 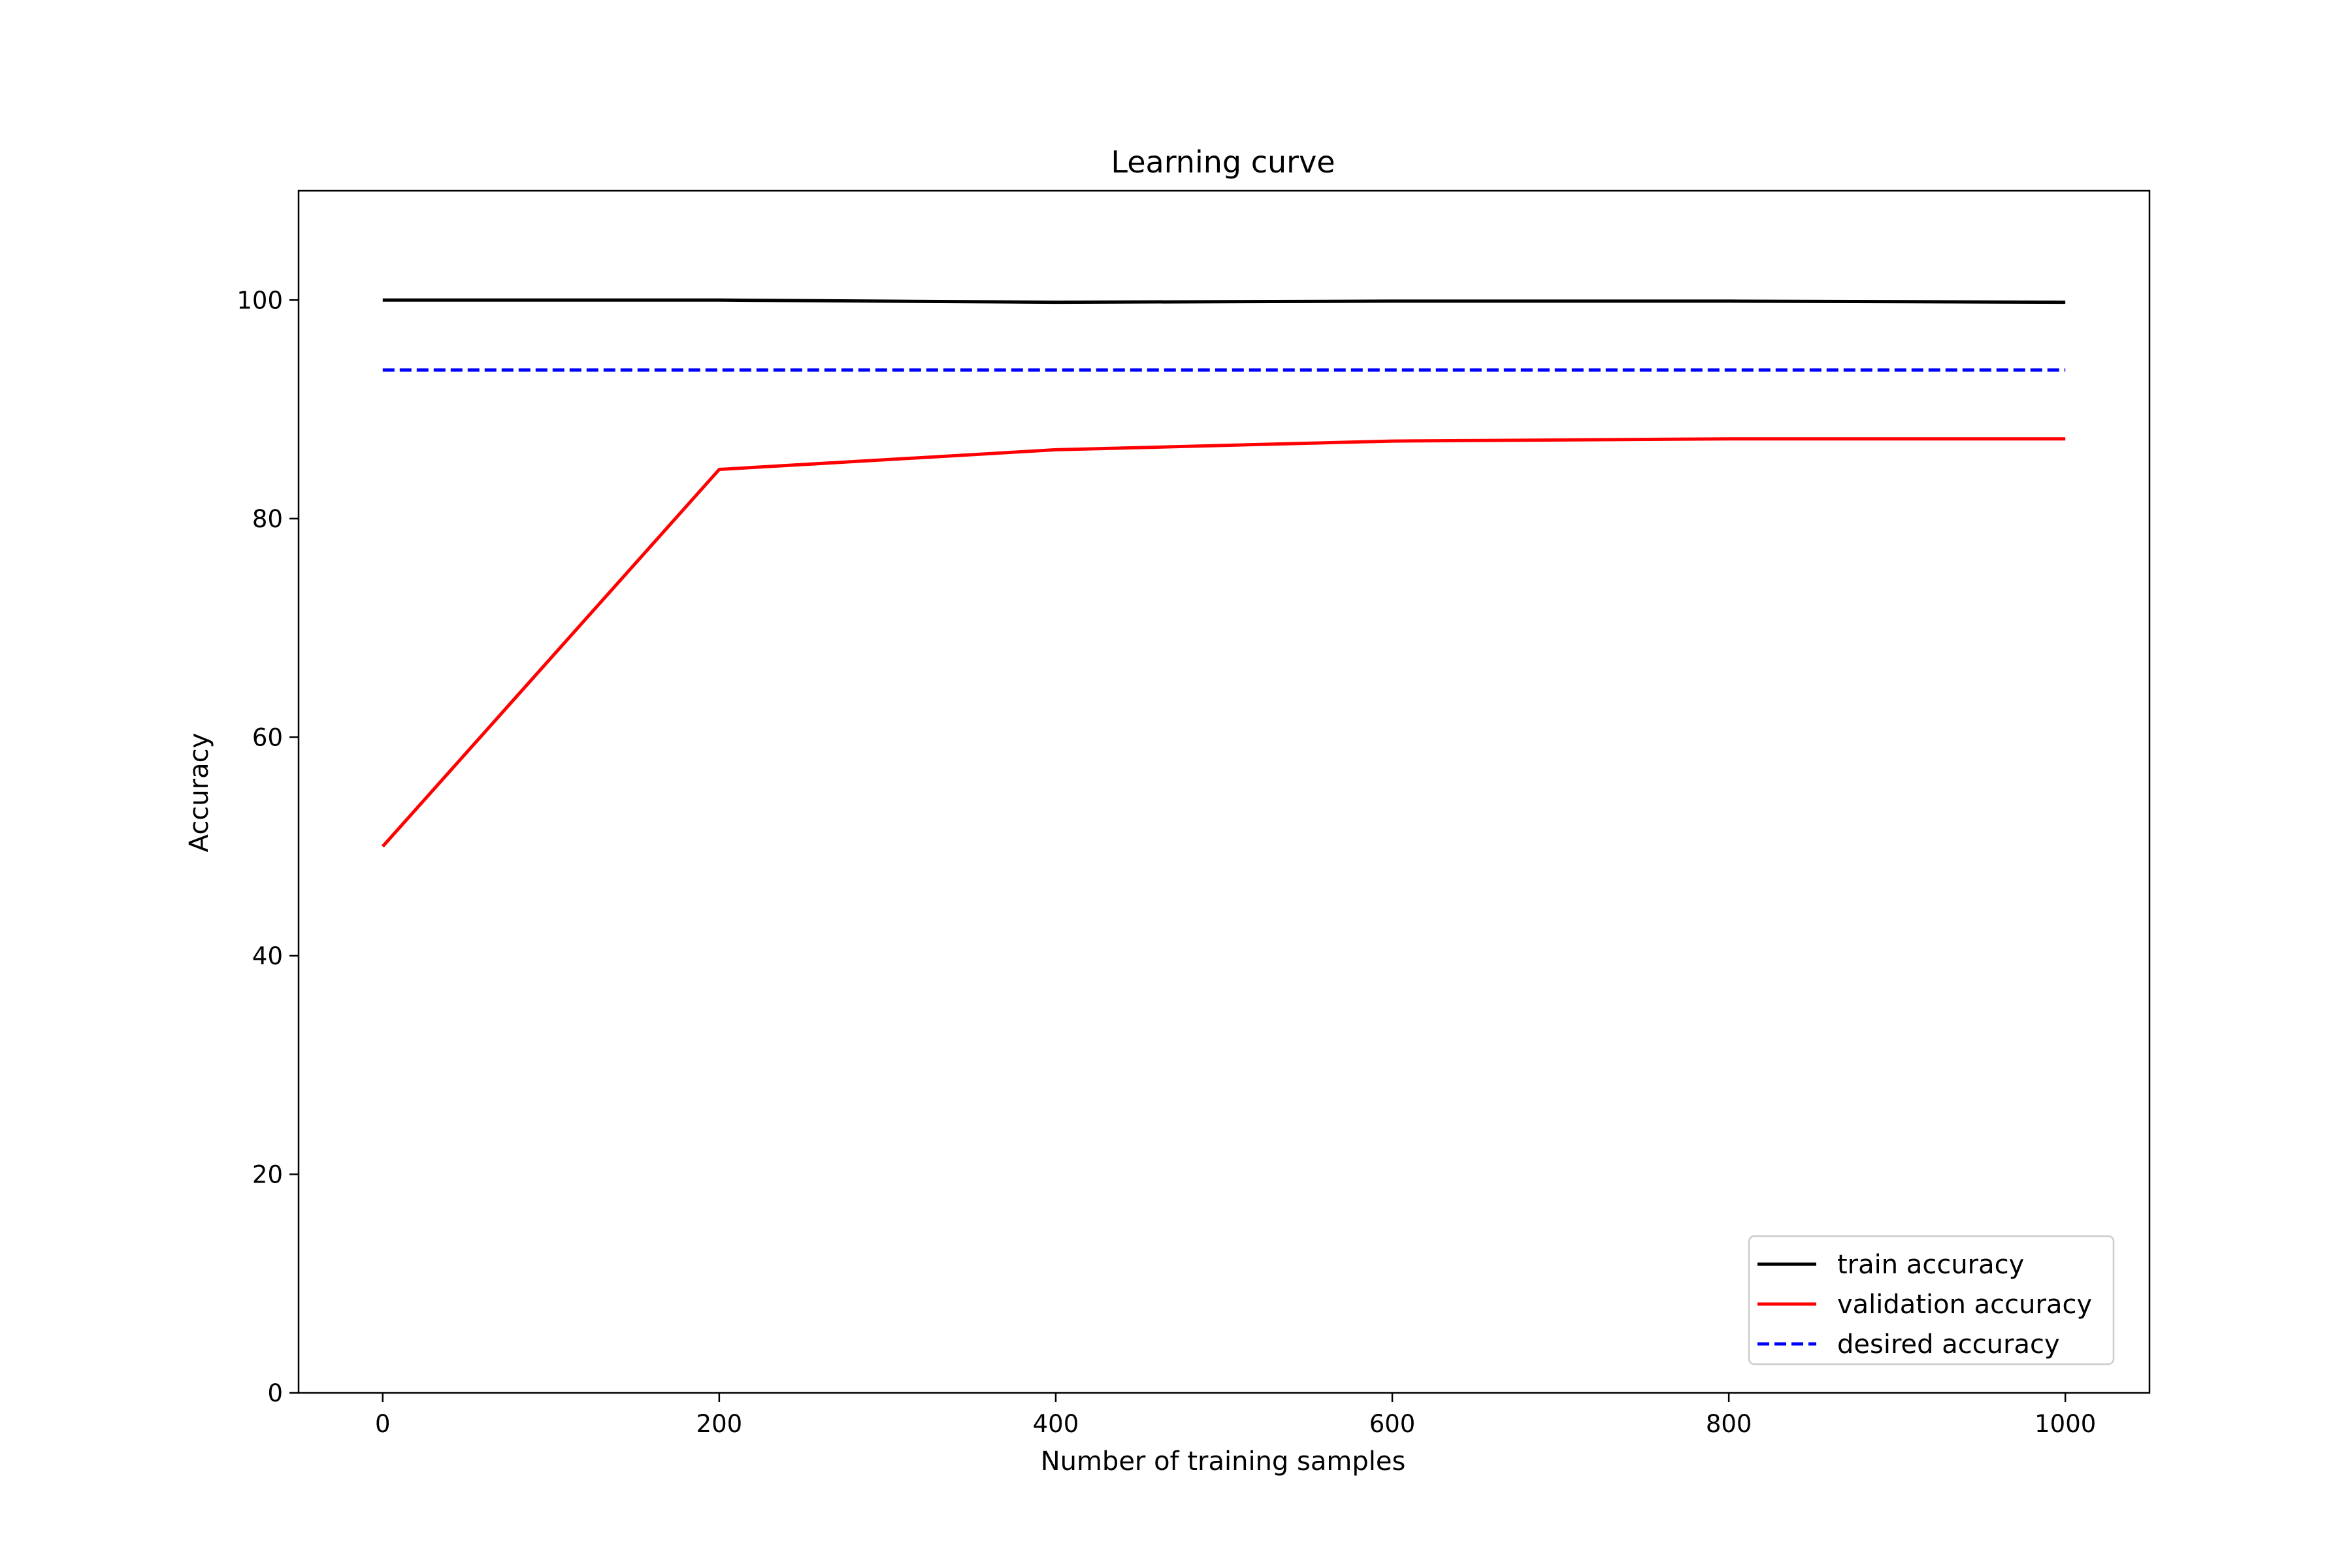 I want to click on x-tick-label: 400, so click(x=1056, y=1424).